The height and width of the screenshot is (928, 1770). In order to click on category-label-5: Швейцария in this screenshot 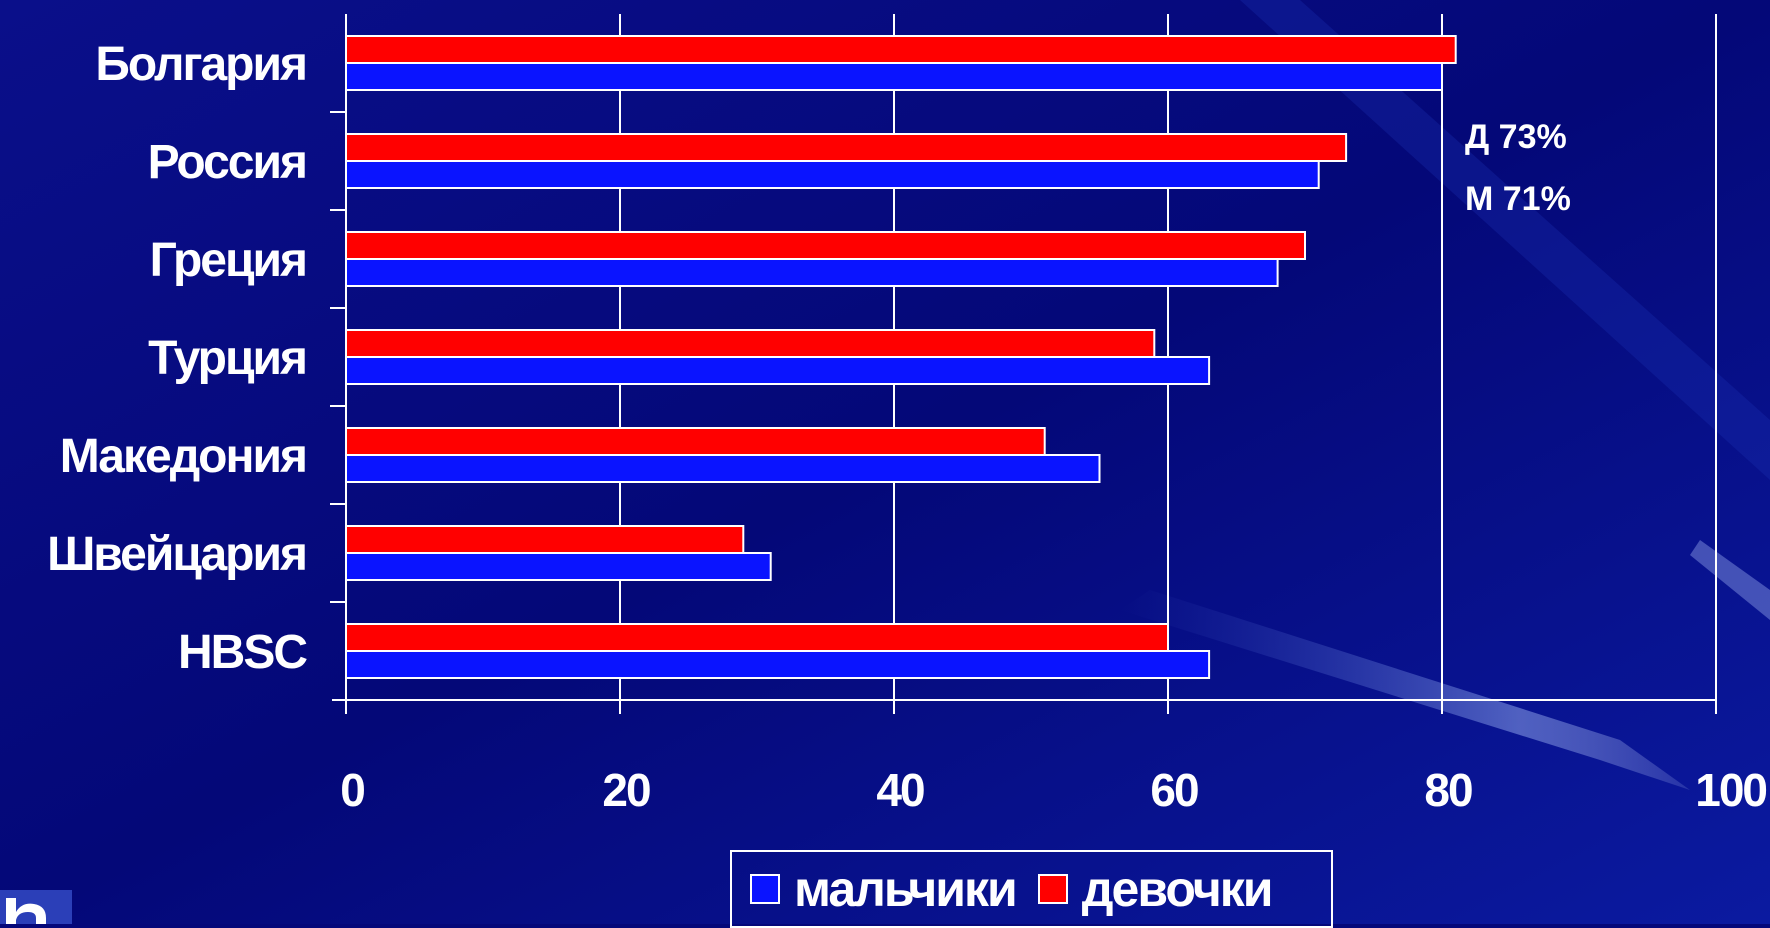, I will do `click(176, 554)`.